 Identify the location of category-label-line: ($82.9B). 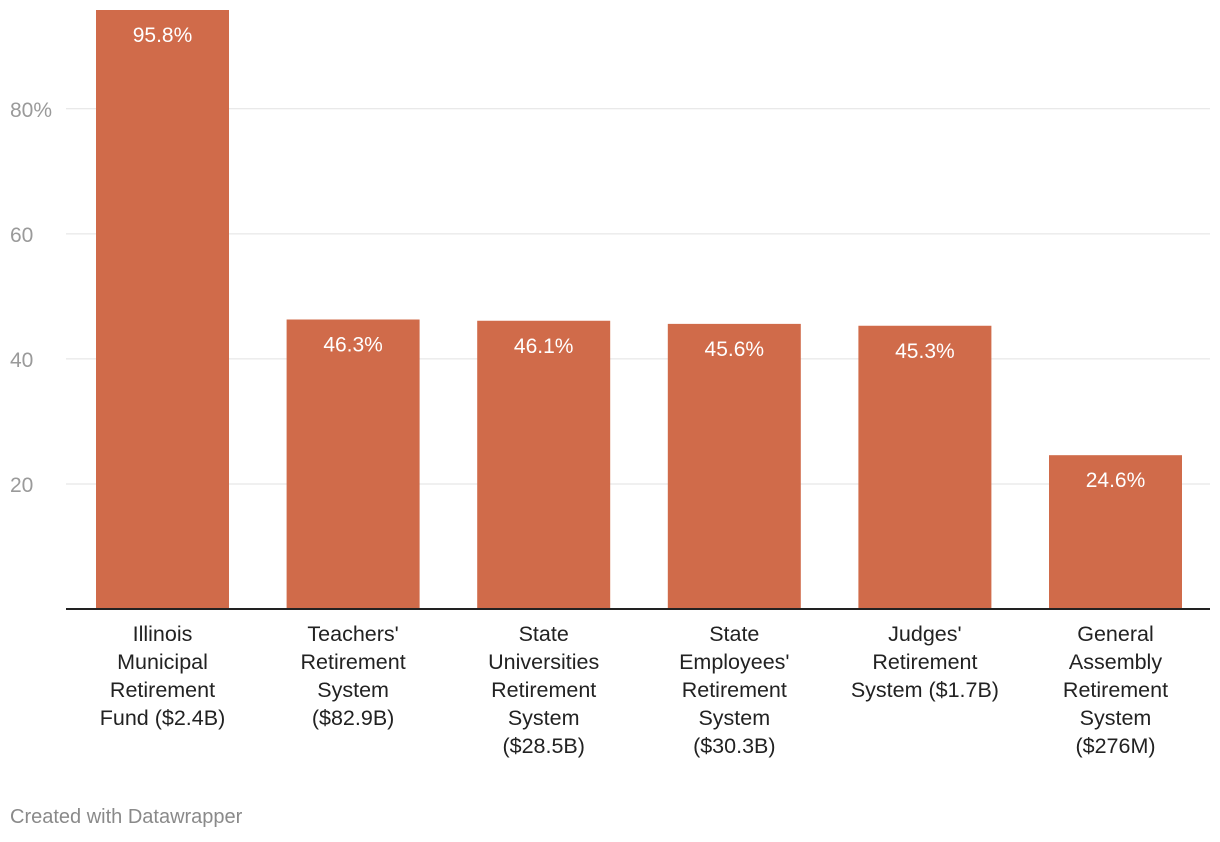
(353, 718).